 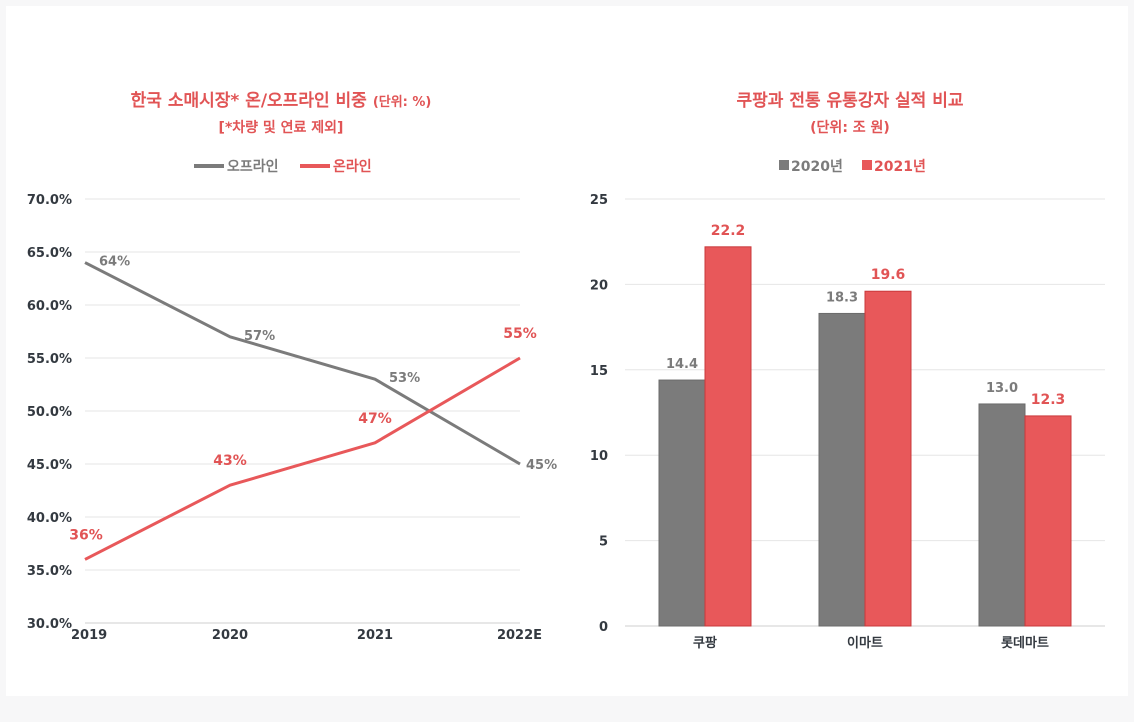 I want to click on bar-2021-label: 12.3, so click(x=1048, y=400).